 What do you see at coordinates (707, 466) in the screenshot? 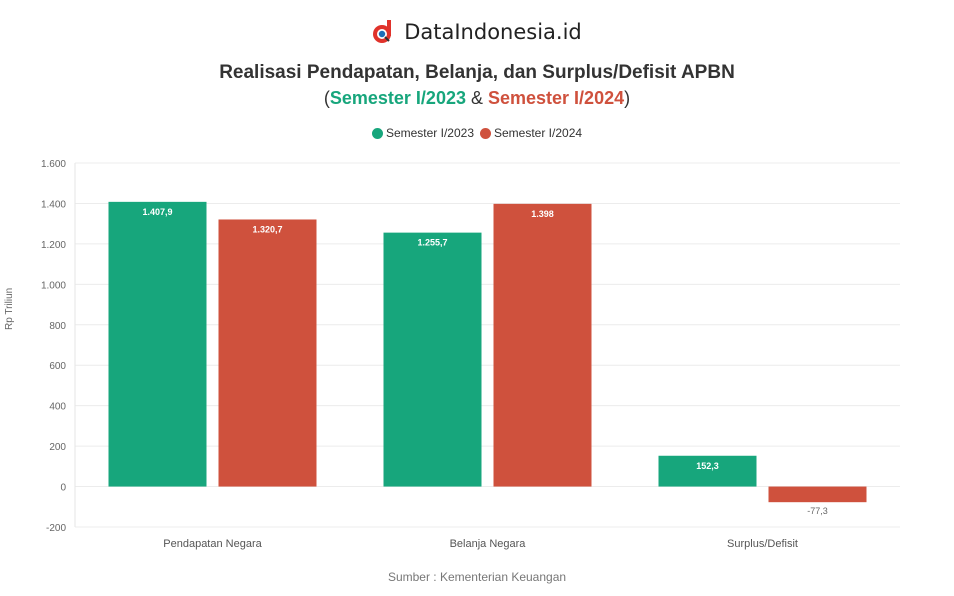
I see `data-label: 152,3` at bounding box center [707, 466].